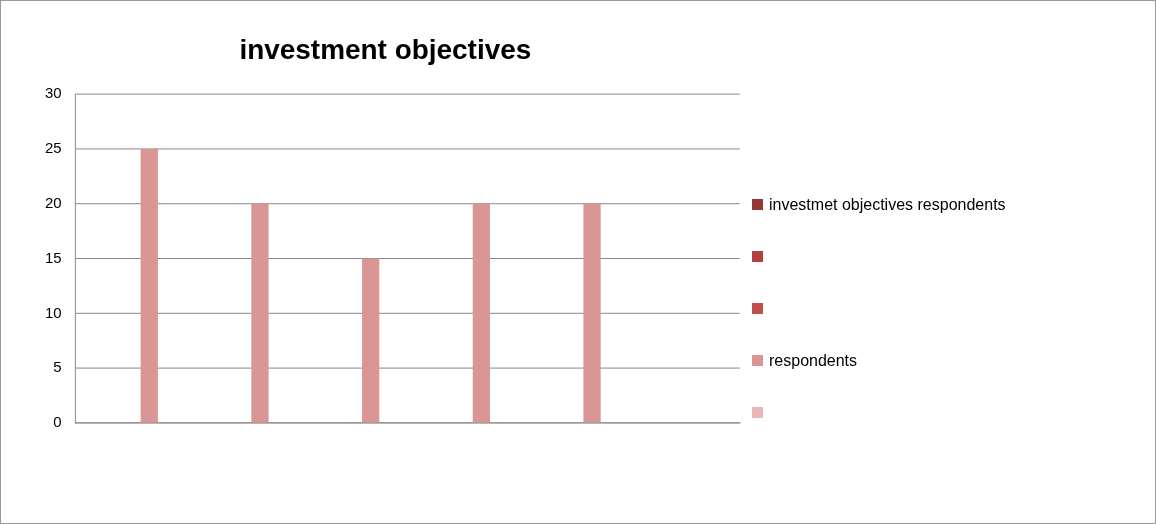 Image resolution: width=1156 pixels, height=524 pixels. Describe the element at coordinates (813, 361) in the screenshot. I see `legend-label: respondents` at that location.